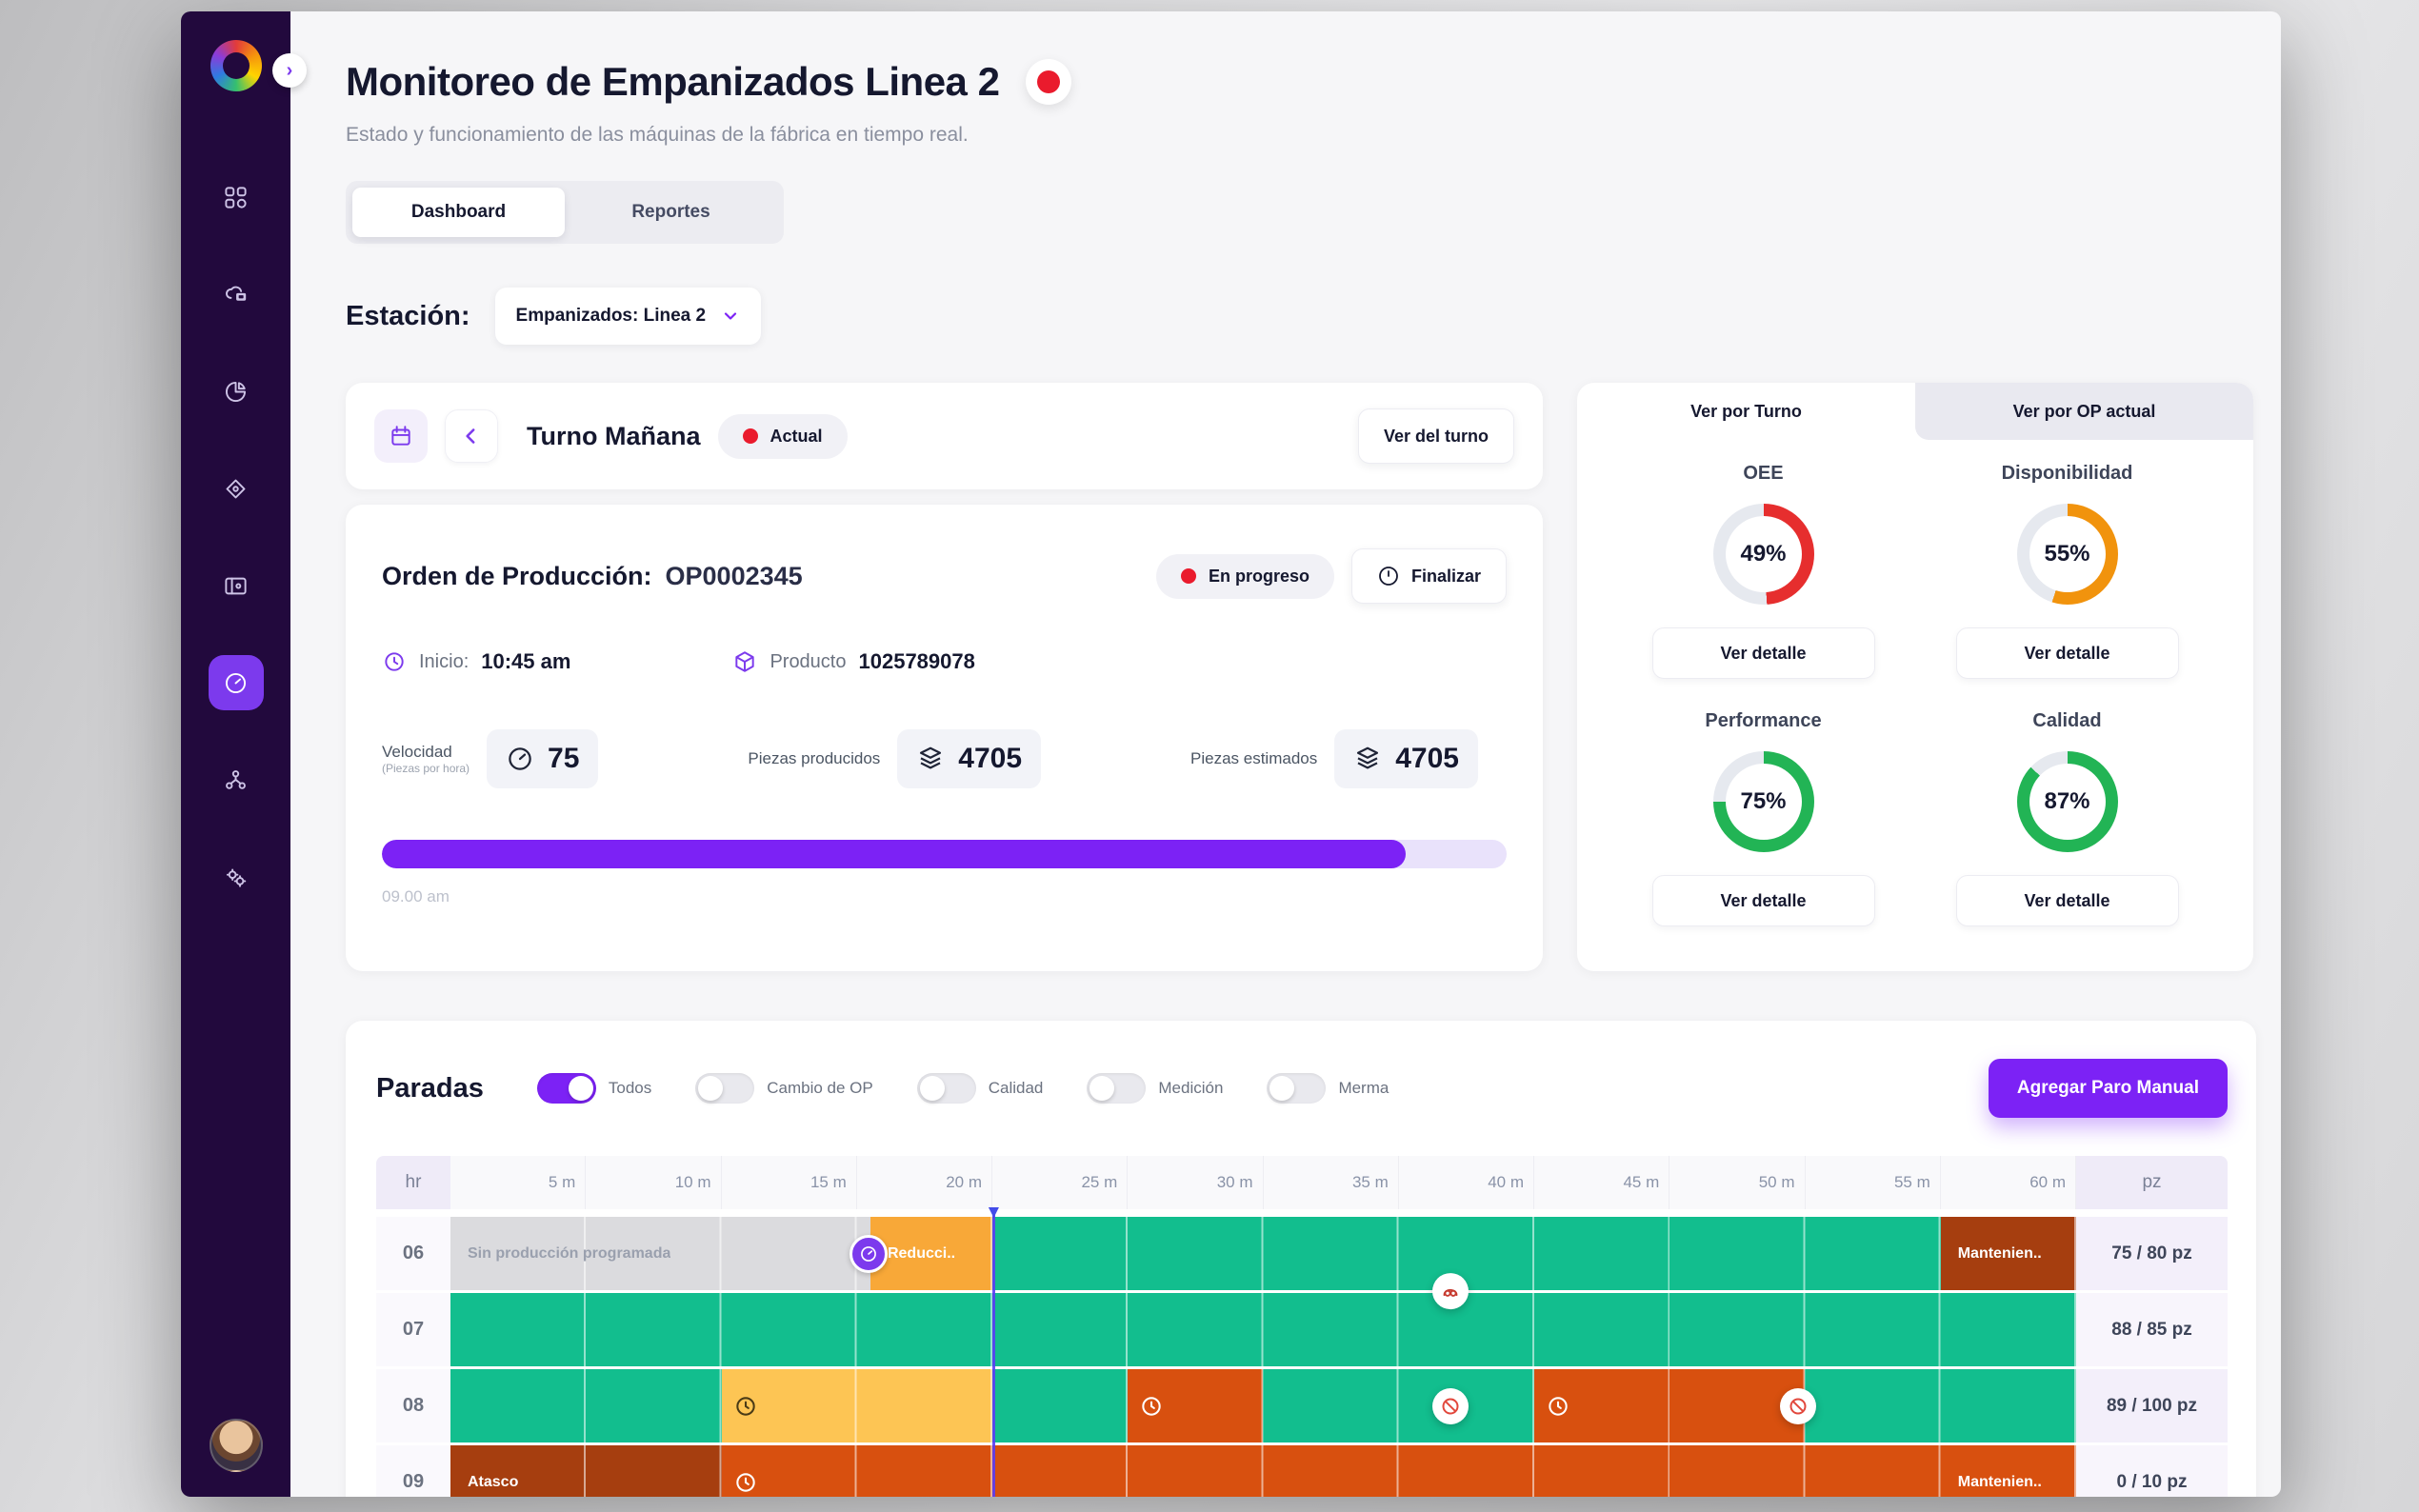  Describe the element at coordinates (236, 488) in the screenshot. I see `sidebar-item-diamond-eye` at that location.